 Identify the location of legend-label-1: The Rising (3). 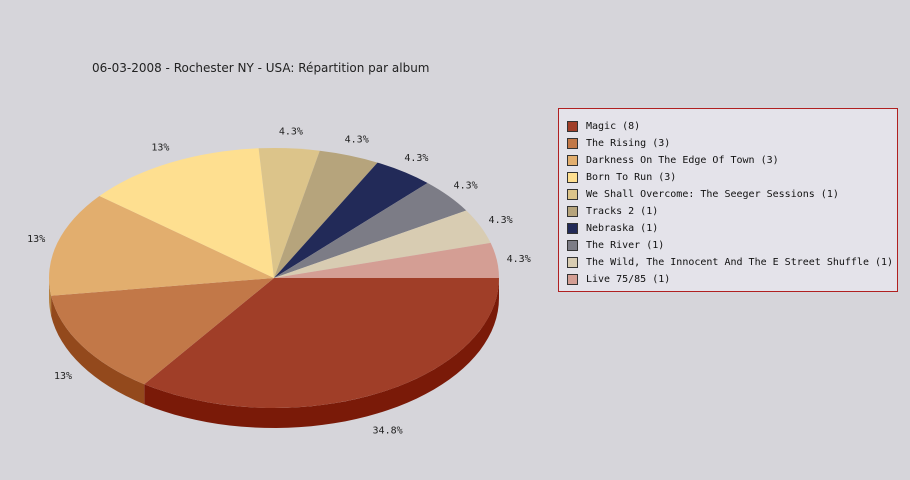
(628, 143).